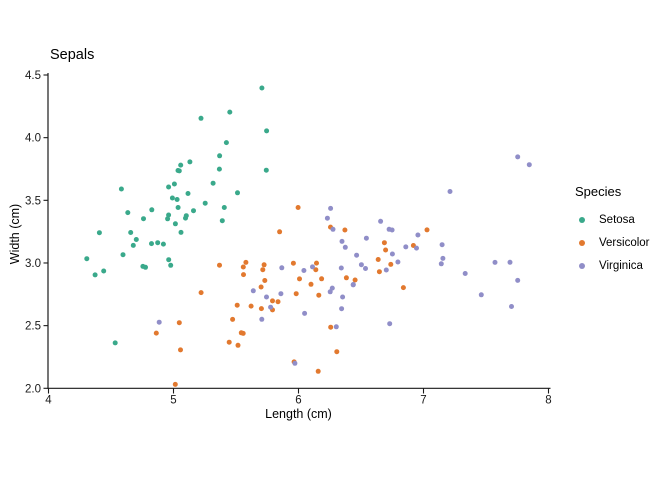  I want to click on y-tick-label: 4.5, so click(33, 76).